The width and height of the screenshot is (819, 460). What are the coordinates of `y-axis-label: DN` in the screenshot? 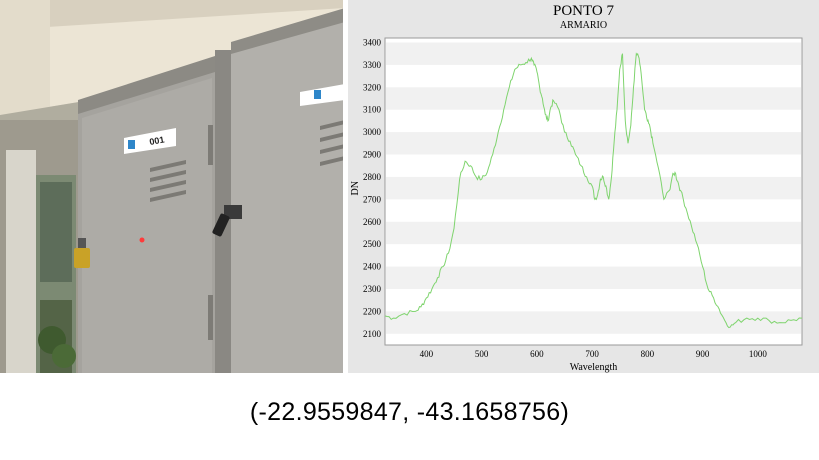 It's located at (355, 188).